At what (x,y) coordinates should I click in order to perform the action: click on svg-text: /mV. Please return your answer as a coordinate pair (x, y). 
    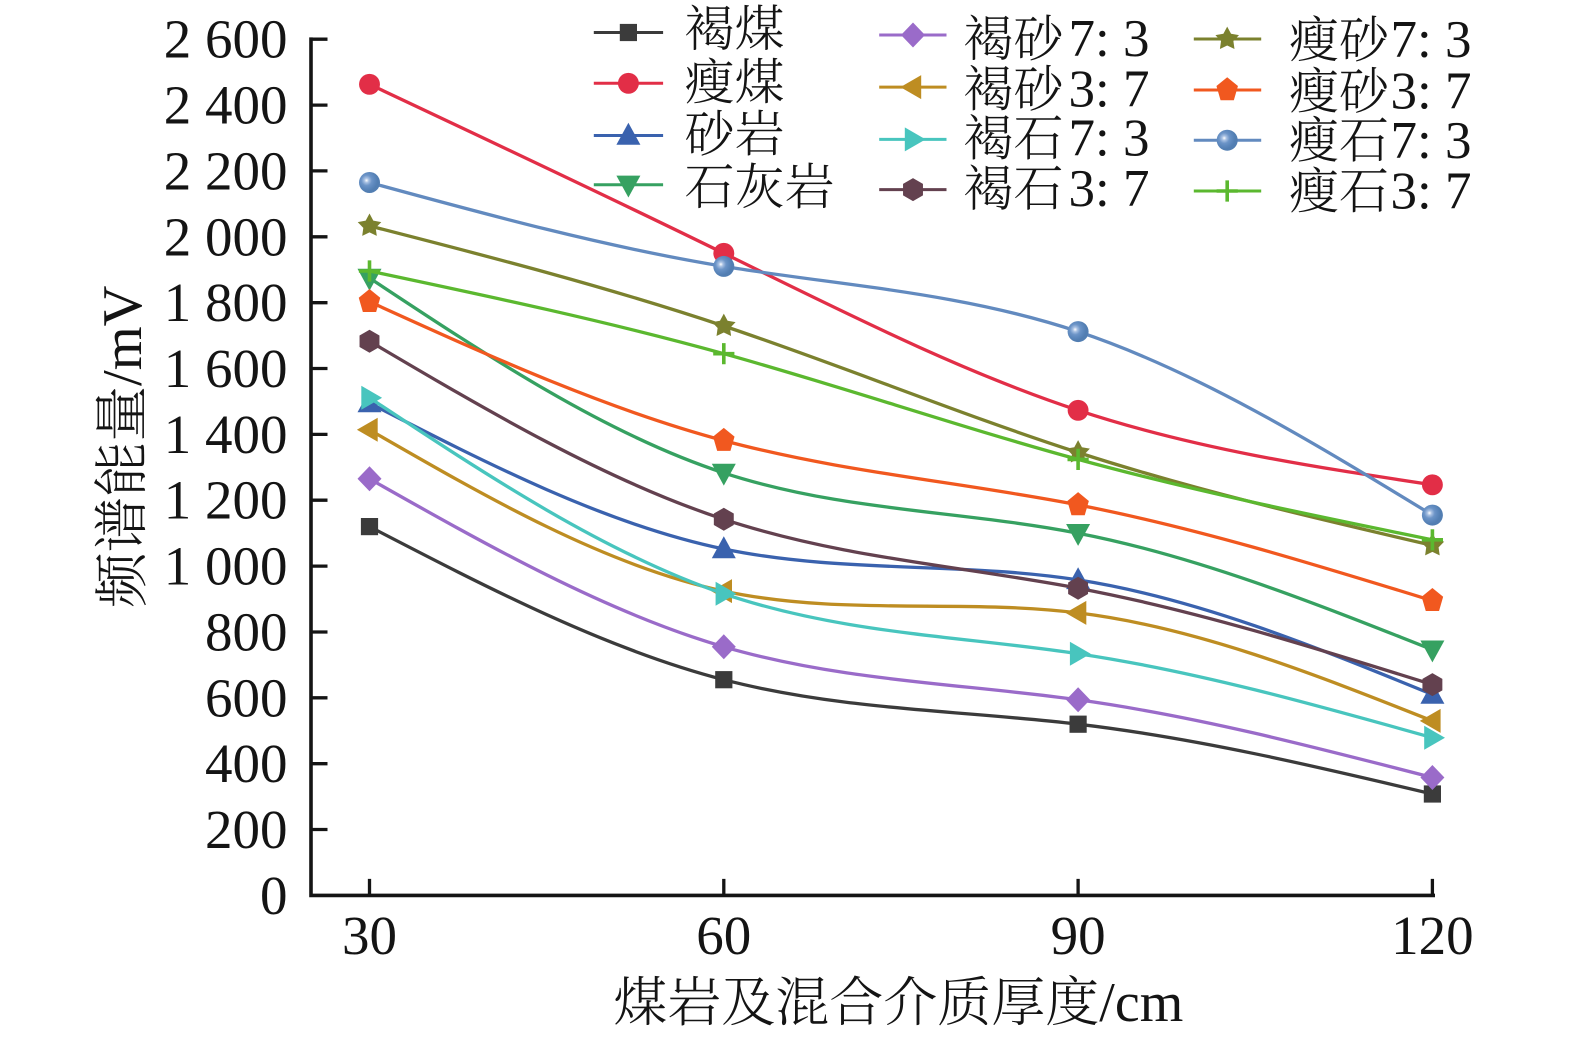
    Looking at the image, I should click on (123, 335).